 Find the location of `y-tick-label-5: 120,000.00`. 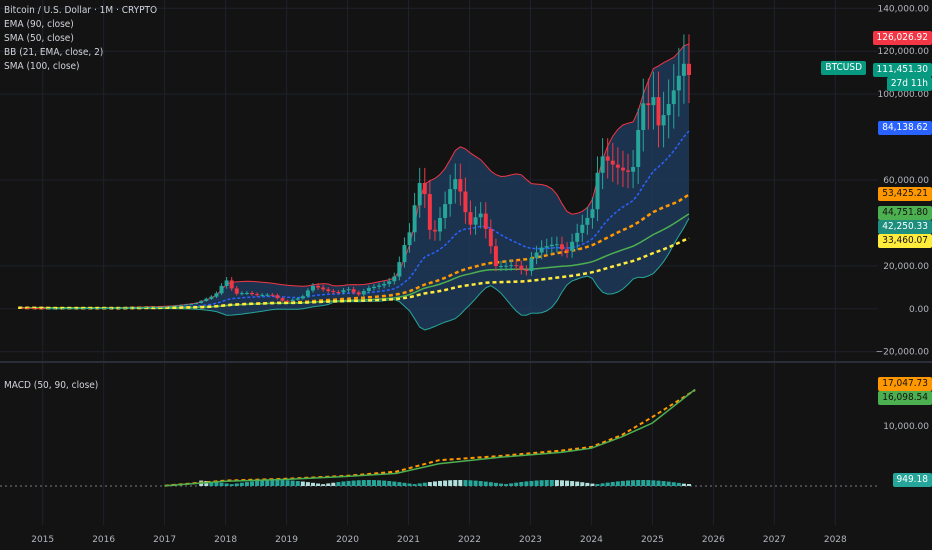

y-tick-label-5: 120,000.00 is located at coordinates (903, 52).